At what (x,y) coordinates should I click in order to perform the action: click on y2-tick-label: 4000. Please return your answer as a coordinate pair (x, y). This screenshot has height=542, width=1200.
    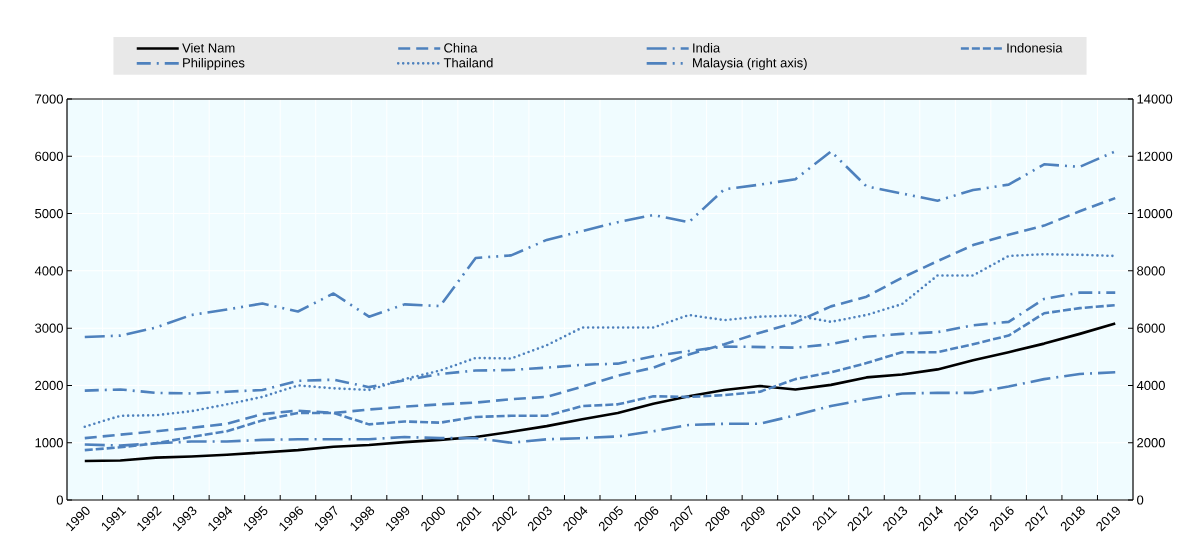
    Looking at the image, I should click on (1150, 385).